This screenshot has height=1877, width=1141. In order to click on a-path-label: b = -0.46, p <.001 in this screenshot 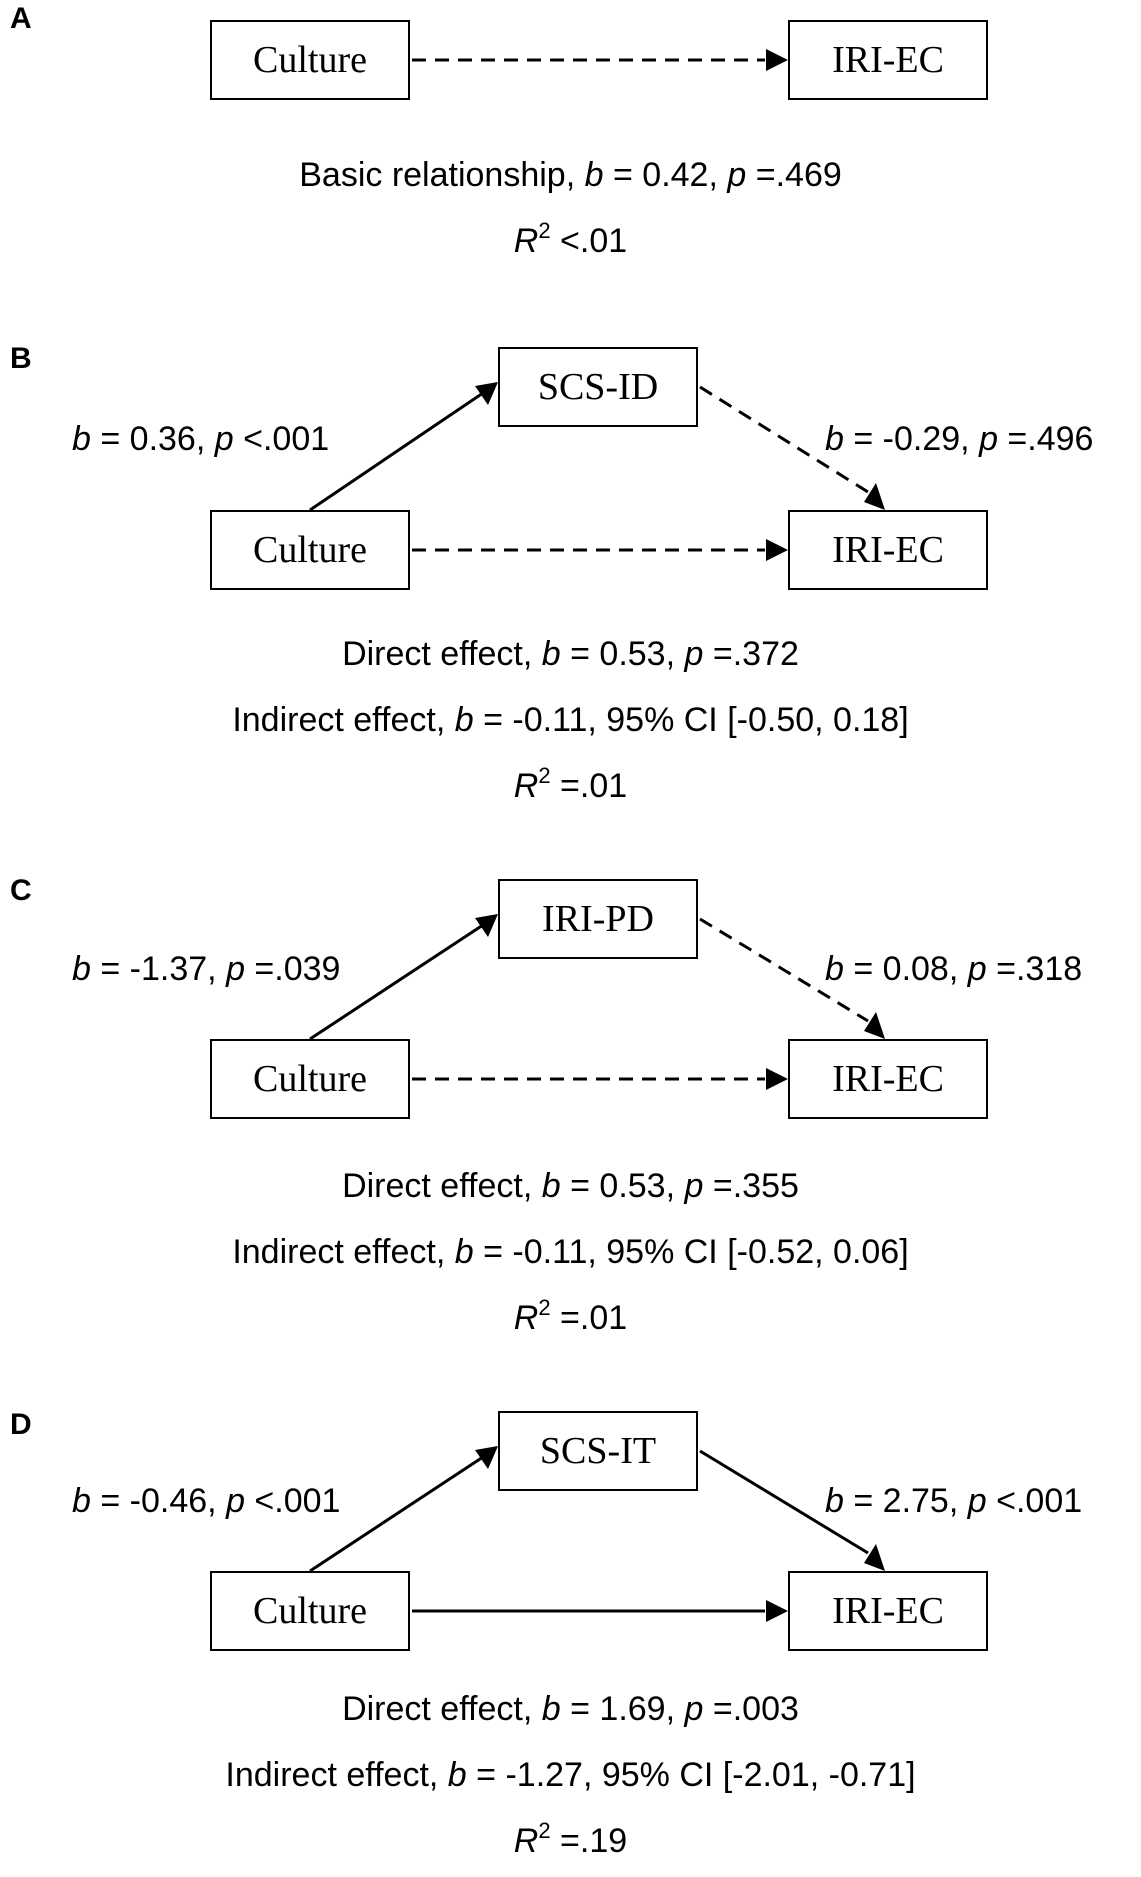, I will do `click(206, 1501)`.